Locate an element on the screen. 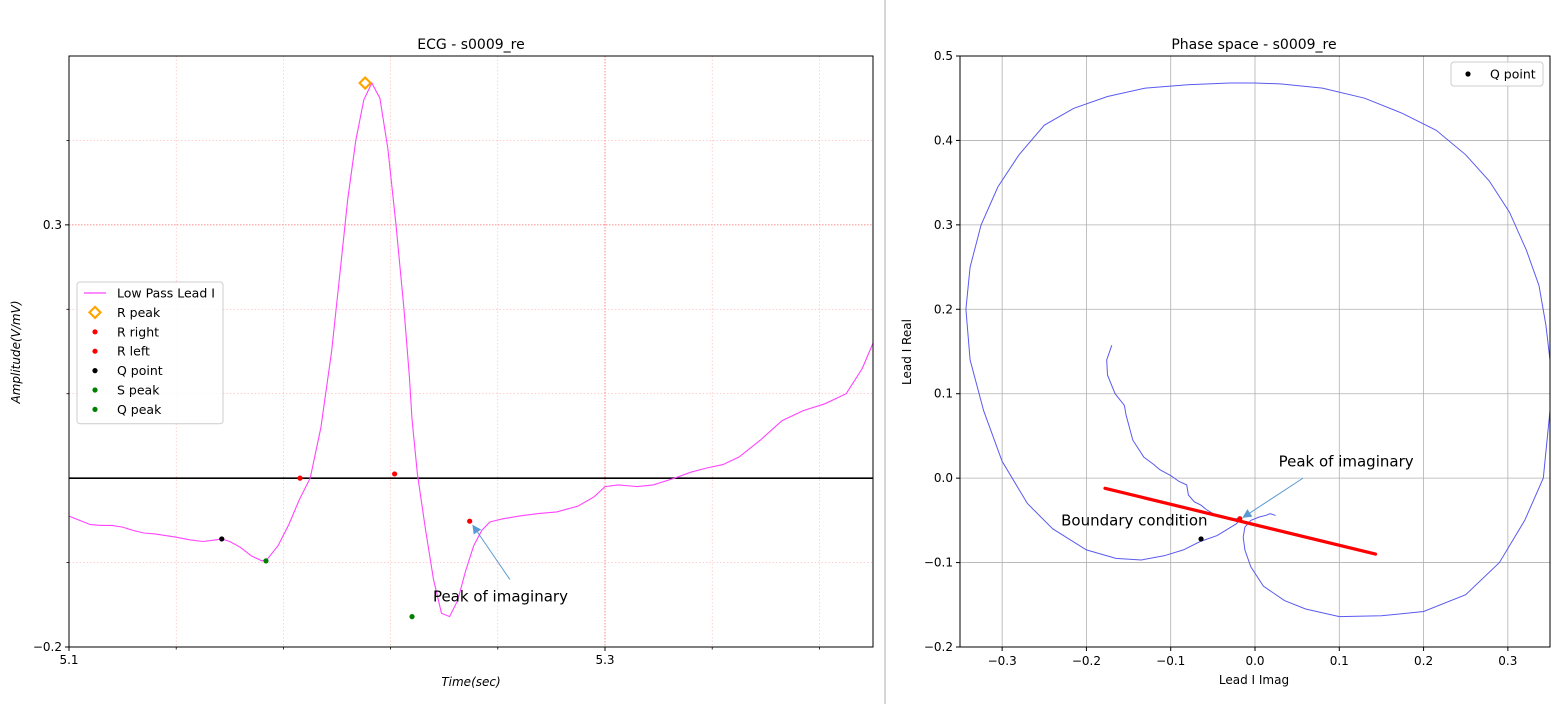 Image resolution: width=1557 pixels, height=704 pixels. phase-markers is located at coordinates (1220, 529).